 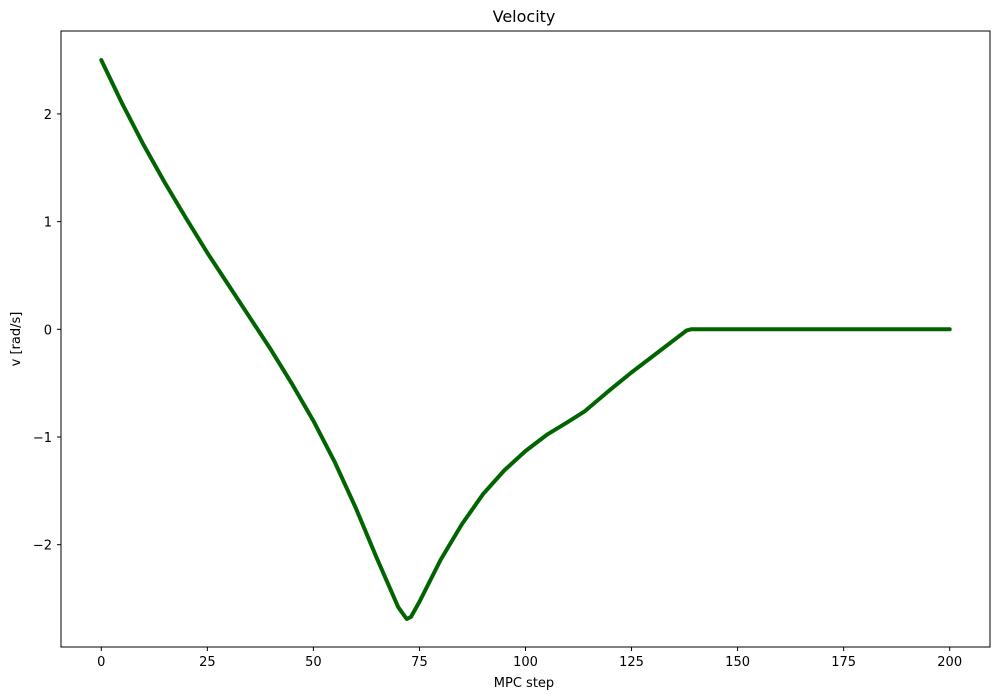 What do you see at coordinates (524, 683) in the screenshot?
I see `x-axis-label: MPC step` at bounding box center [524, 683].